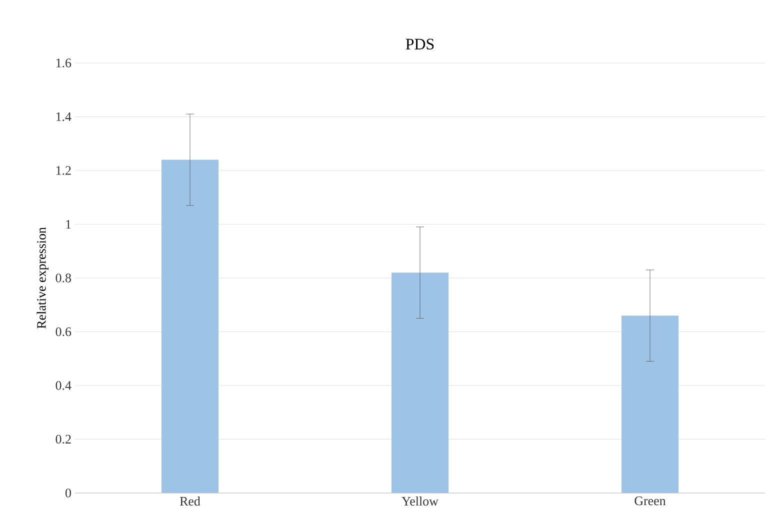 The image size is (783, 528). Describe the element at coordinates (420, 501) in the screenshot. I see `x-tick-label: Yellow` at that location.